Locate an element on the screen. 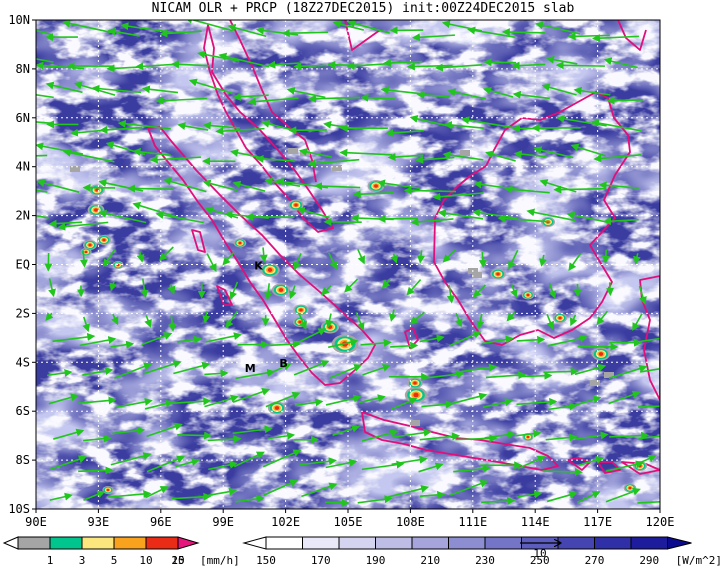 This screenshot has height=571, width=726. olr-colorbar-low-cap is located at coordinates (254, 543).